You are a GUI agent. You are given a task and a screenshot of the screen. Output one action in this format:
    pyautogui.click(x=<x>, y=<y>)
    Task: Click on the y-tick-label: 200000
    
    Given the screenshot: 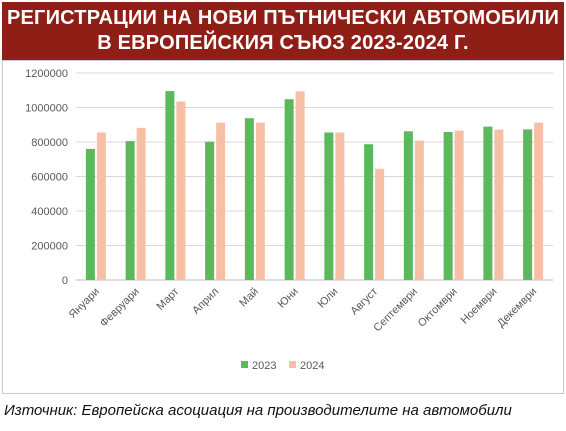 What is the action you would take?
    pyautogui.click(x=49, y=247)
    